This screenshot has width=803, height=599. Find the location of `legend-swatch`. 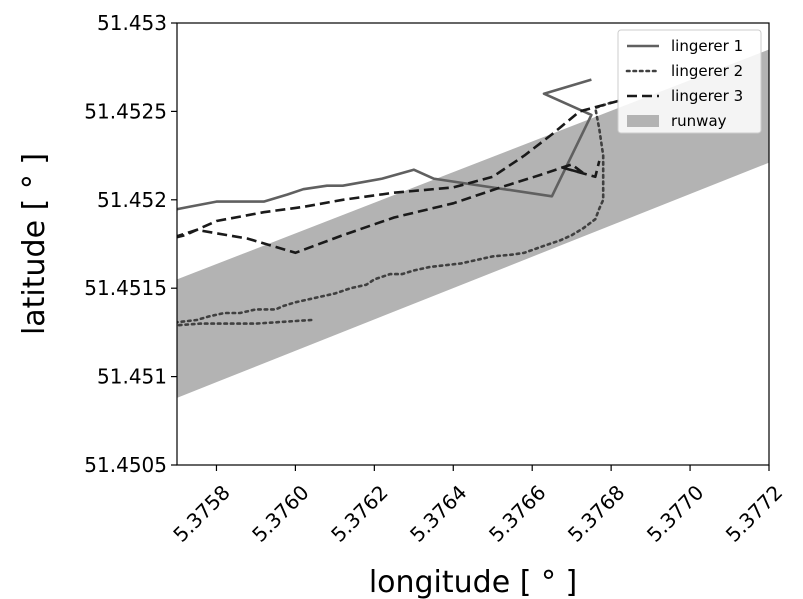

legend-swatch is located at coordinates (643, 121).